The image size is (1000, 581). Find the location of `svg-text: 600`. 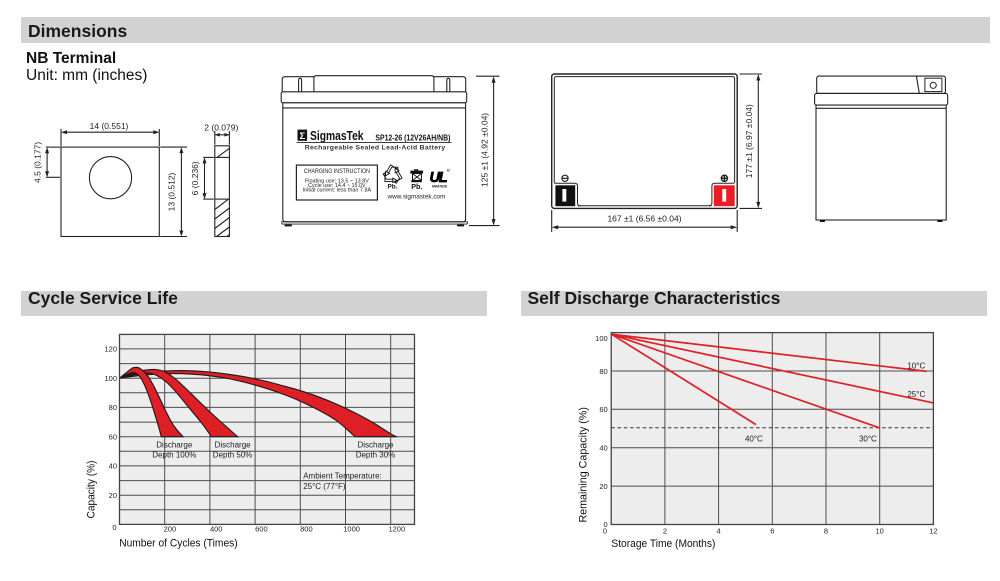

svg-text: 600 is located at coordinates (261, 529).